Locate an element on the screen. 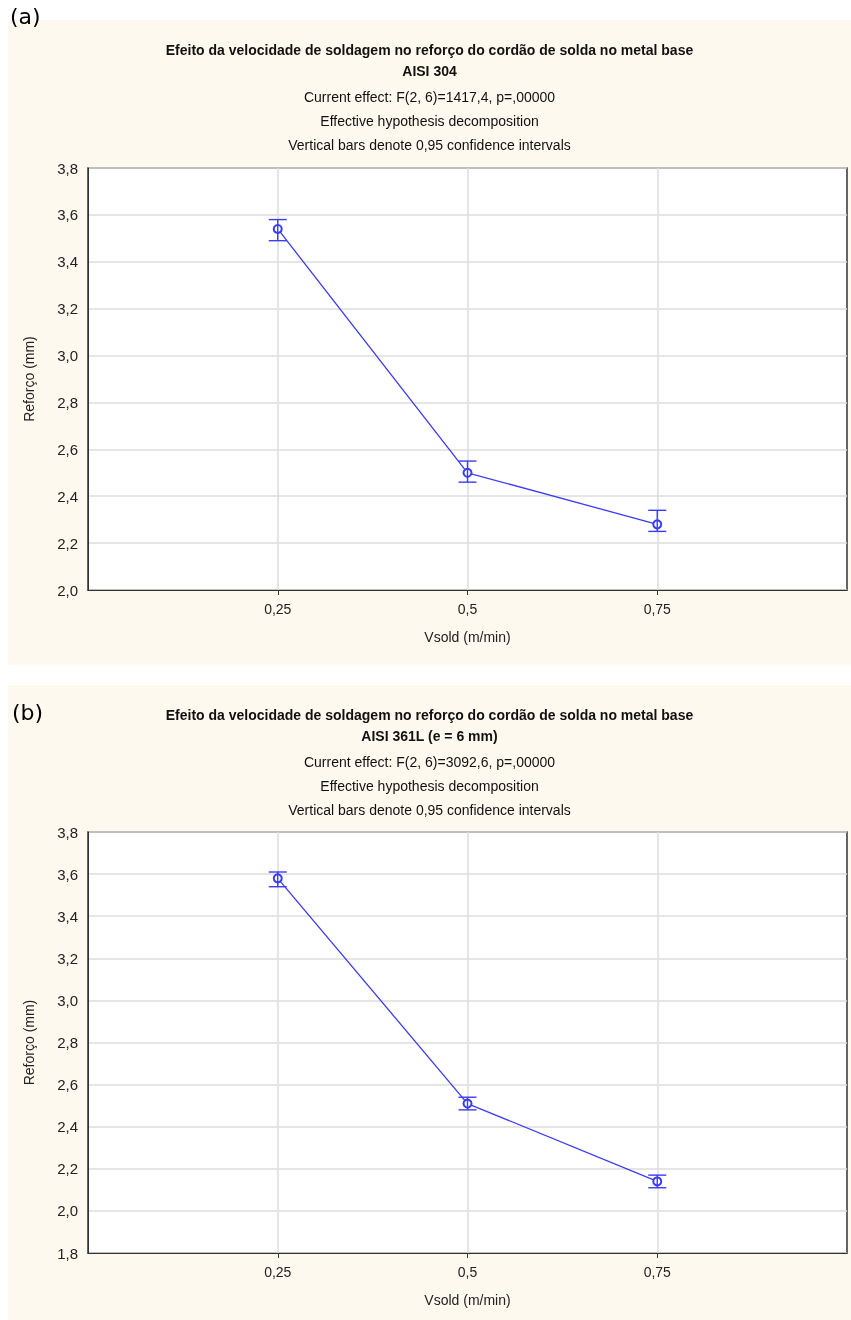 The width and height of the screenshot is (851, 1320). chart-title: Efeito da velocidade de soldagem no reforço do cordão de solda no metal base AISI 361L (e = 6 mm) is located at coordinates (429, 725).